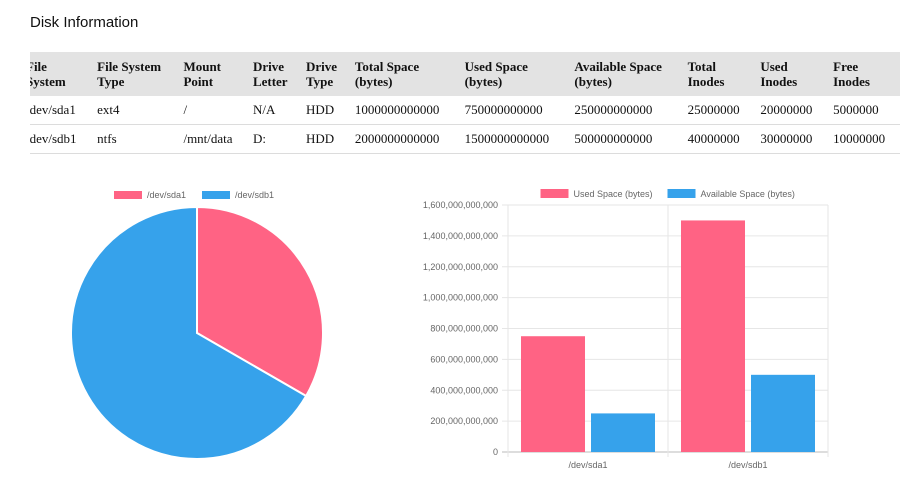 This screenshot has width=909, height=480. Describe the element at coordinates (791, 139) in the screenshot. I see `table-cell: 30000000` at that location.